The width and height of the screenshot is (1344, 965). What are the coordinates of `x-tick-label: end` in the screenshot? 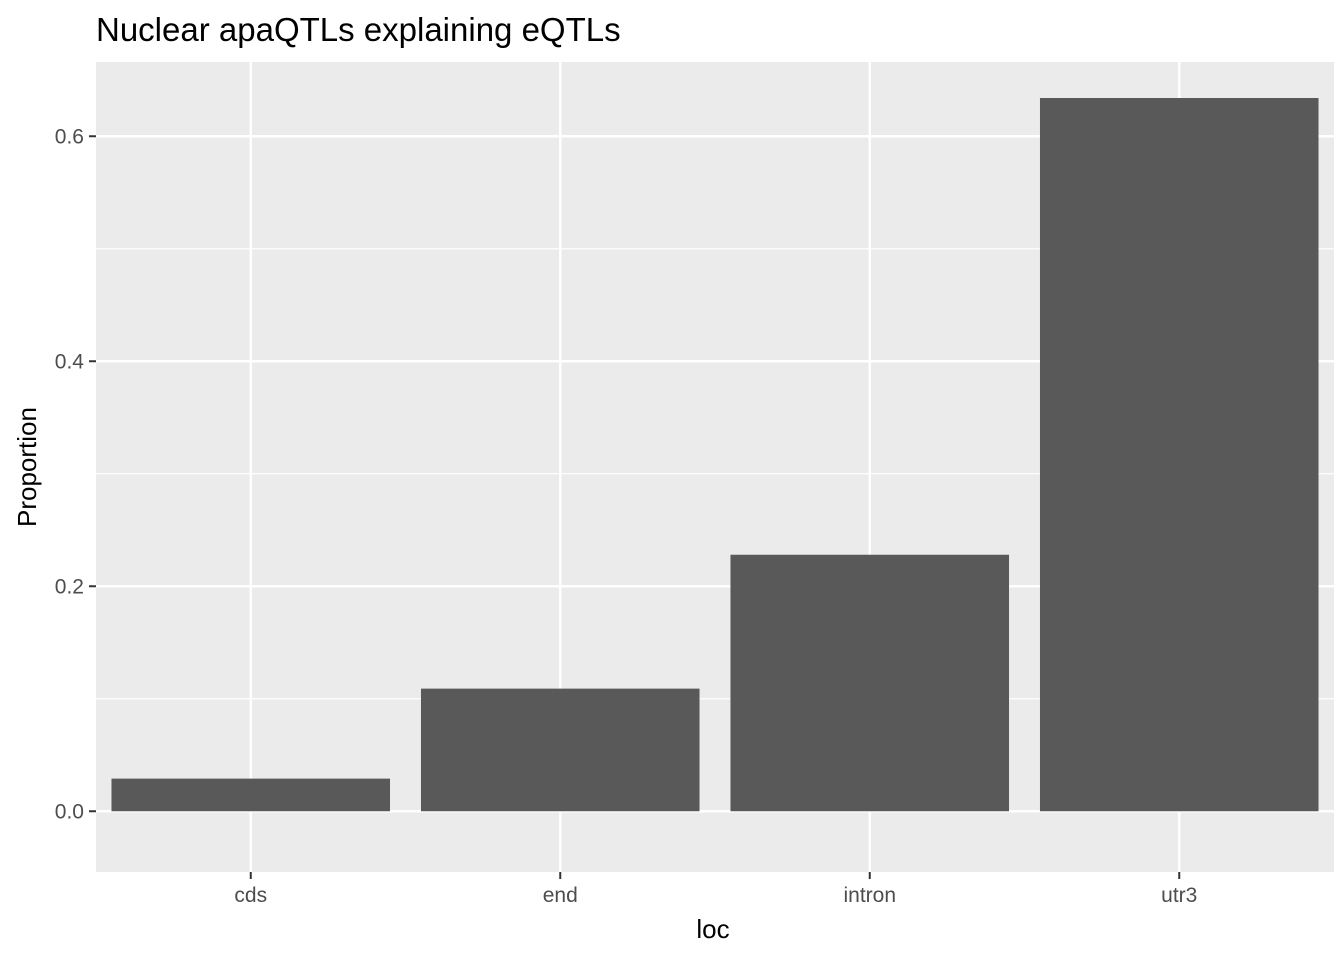 It's located at (560, 895).